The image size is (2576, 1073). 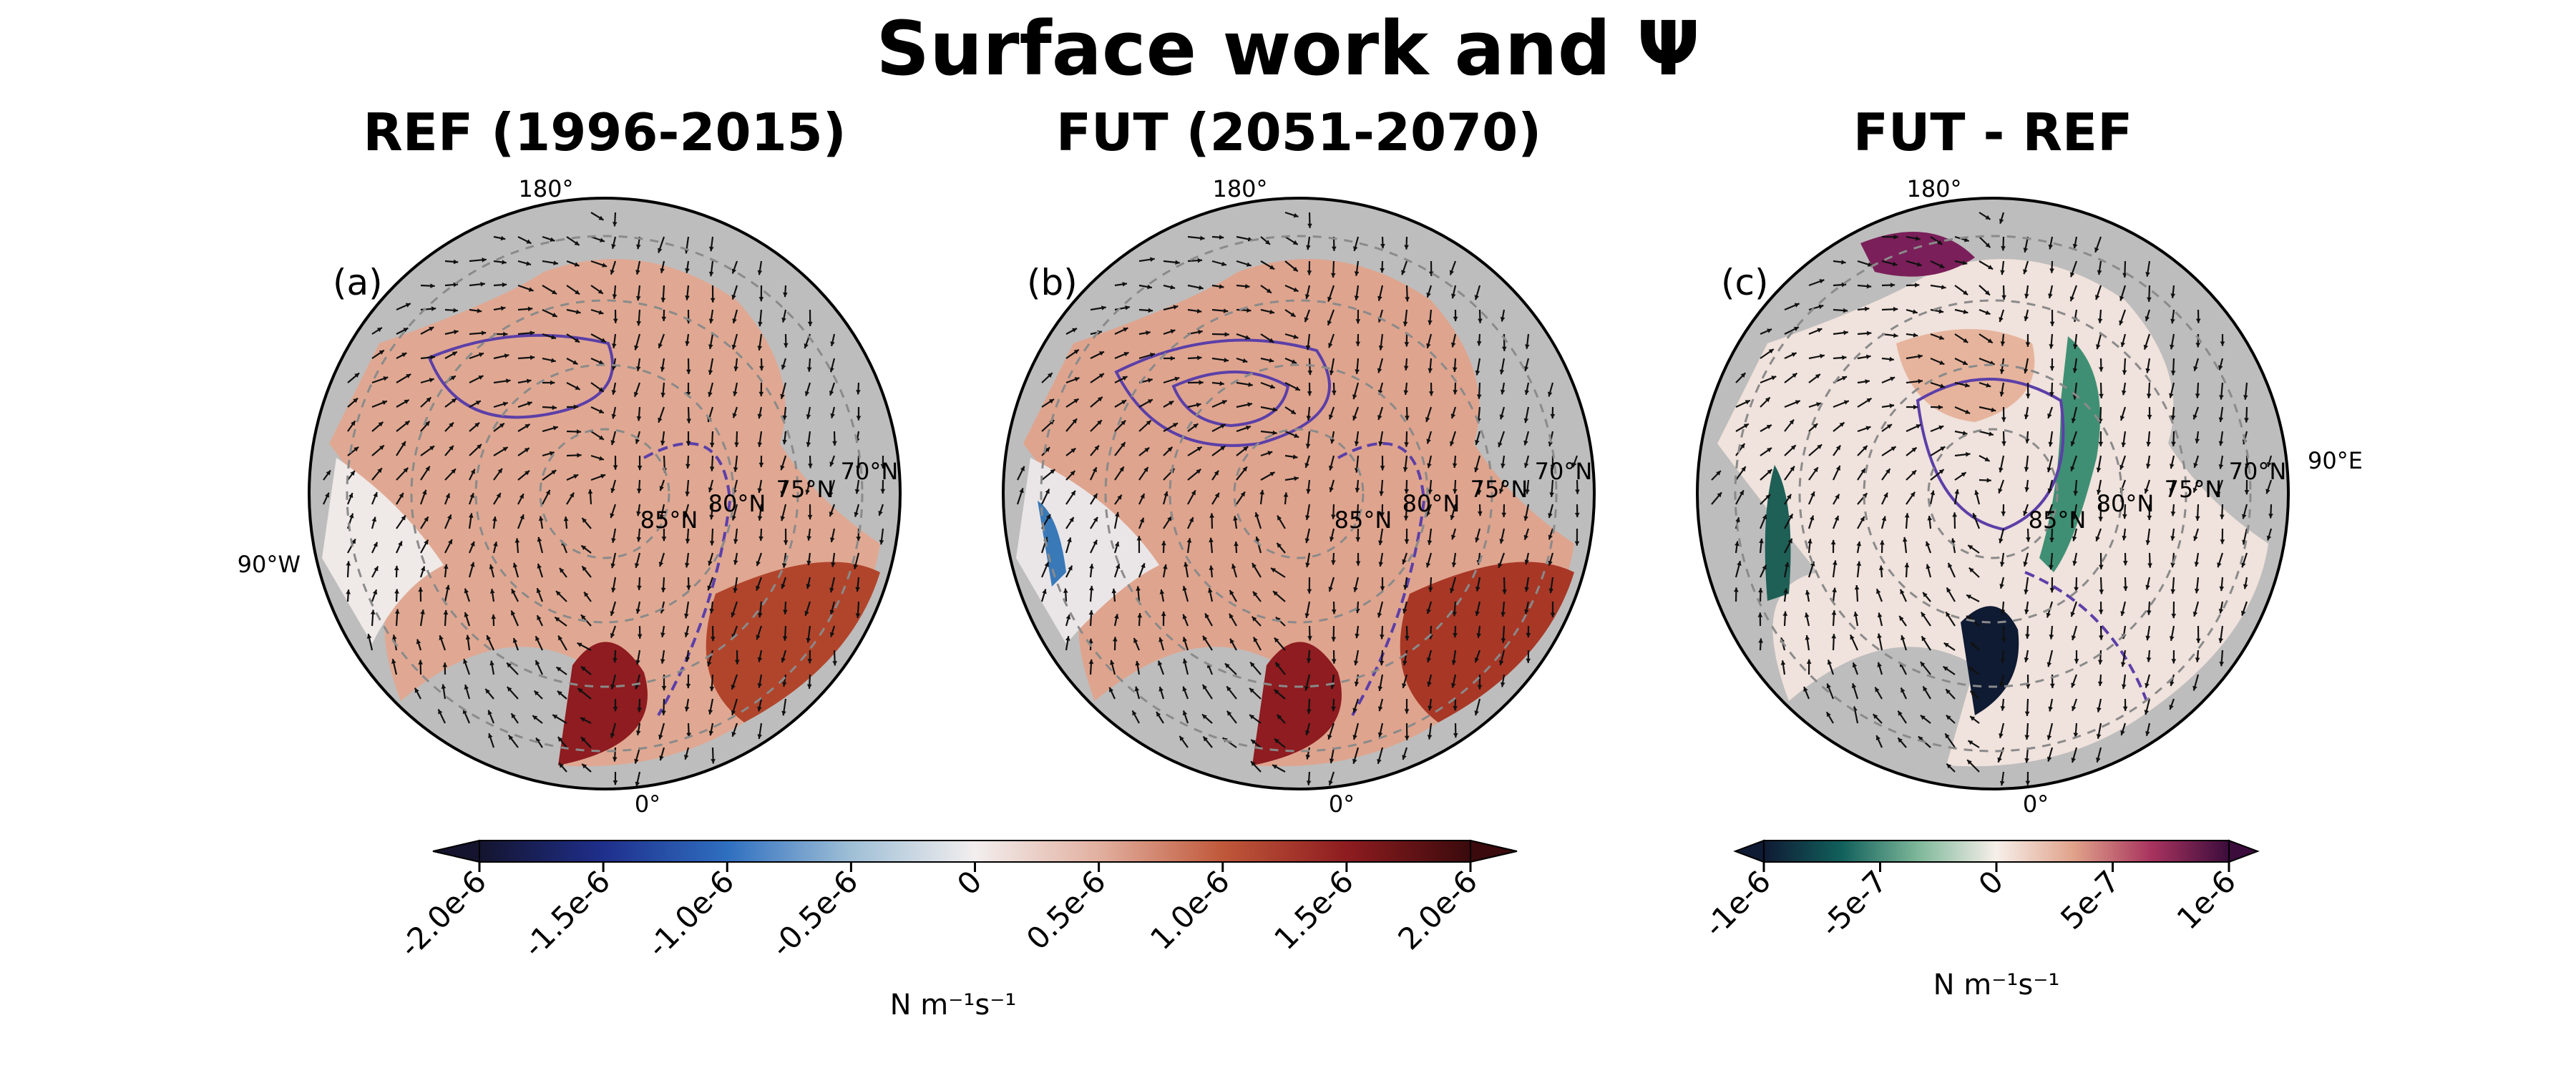 What do you see at coordinates (2244, 851) in the screenshot?
I see `colorbar-difference-extend-max` at bounding box center [2244, 851].